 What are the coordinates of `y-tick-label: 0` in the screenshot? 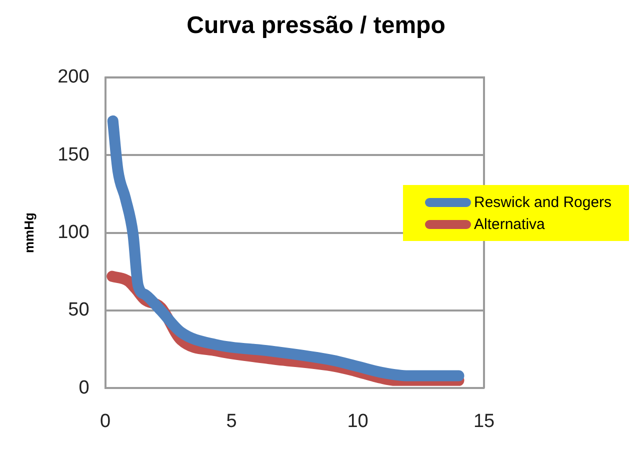 It's located at (84, 387).